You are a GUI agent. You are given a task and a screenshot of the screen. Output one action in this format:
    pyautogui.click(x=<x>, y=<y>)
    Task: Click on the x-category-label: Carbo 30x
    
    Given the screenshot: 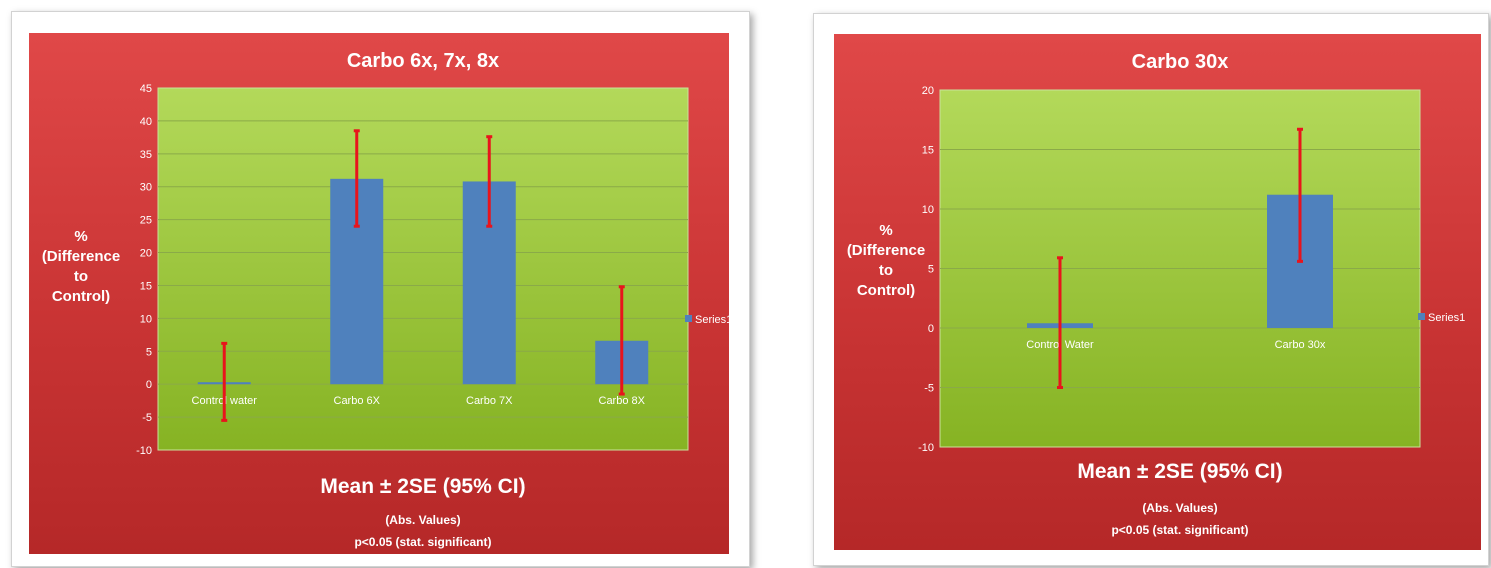 What is the action you would take?
    pyautogui.click(x=1300, y=345)
    